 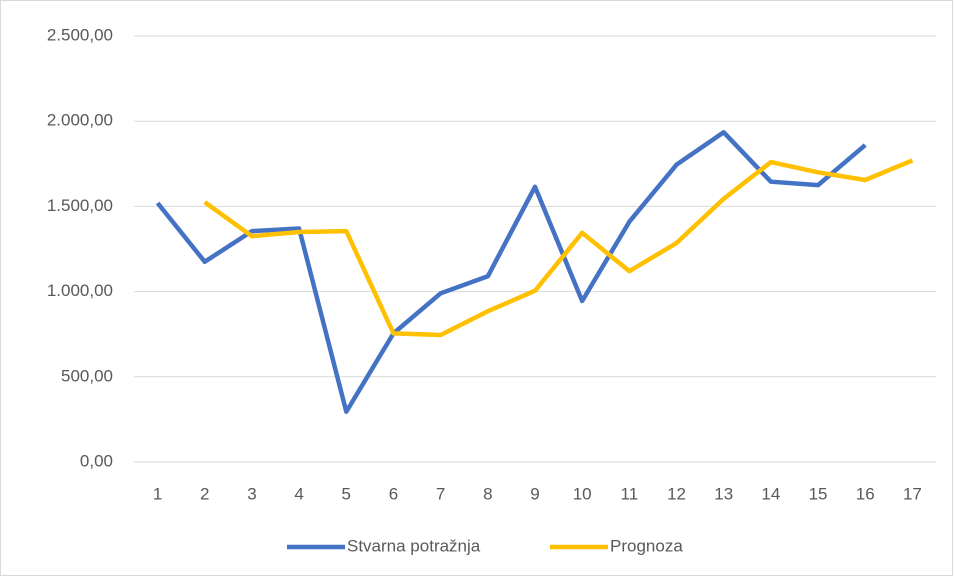 What do you see at coordinates (630, 493) in the screenshot?
I see `x-tick-label: 11` at bounding box center [630, 493].